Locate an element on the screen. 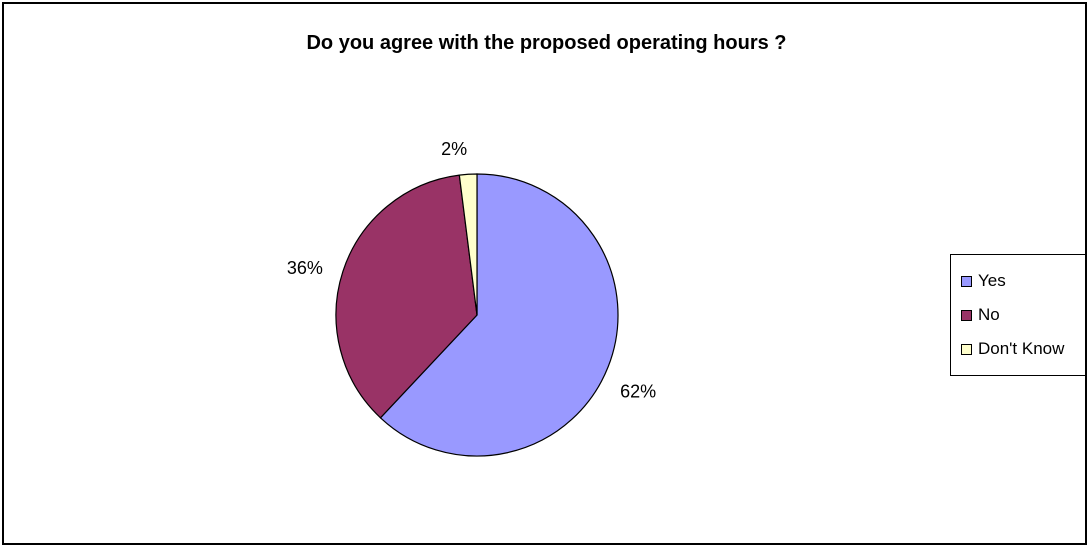  legend-item-dont-know: Don't Know is located at coordinates (1012, 349).